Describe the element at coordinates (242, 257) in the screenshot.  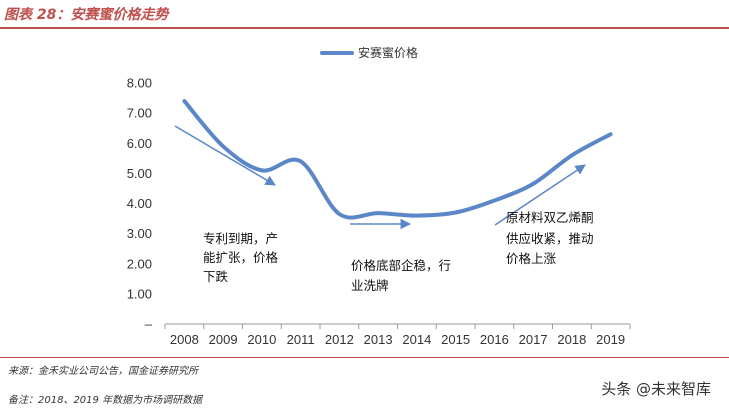
I see `annotation-decline: 专利到期，产 能扩张，价格 下跌` at that location.